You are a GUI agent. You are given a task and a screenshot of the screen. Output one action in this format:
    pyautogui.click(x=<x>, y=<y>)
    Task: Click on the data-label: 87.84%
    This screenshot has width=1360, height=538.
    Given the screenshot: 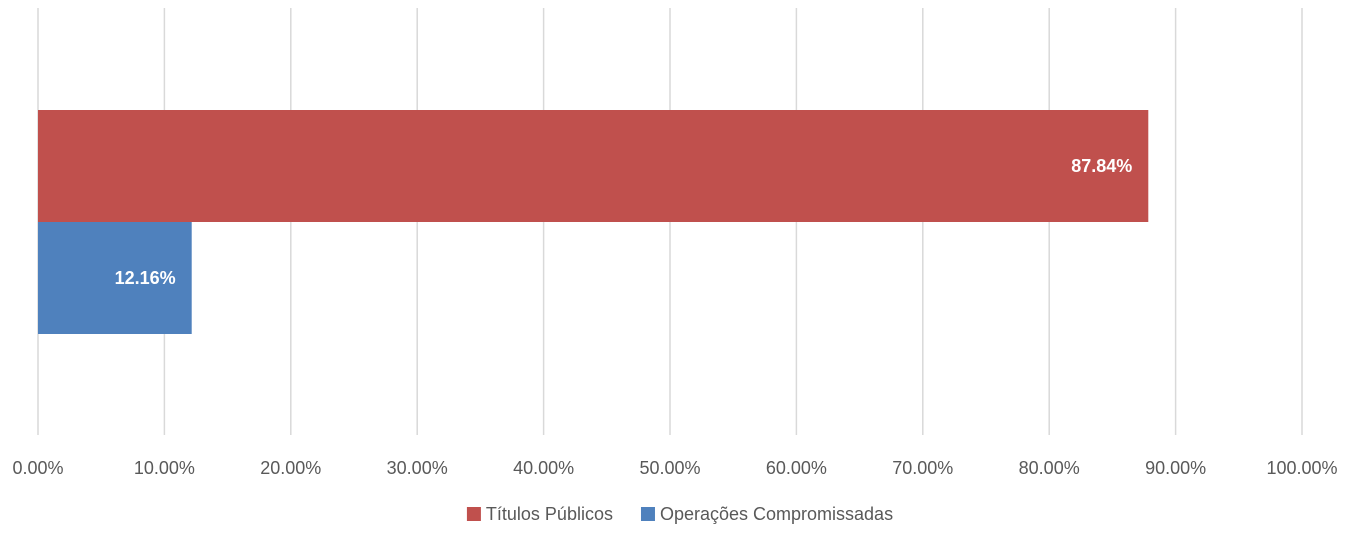 What is the action you would take?
    pyautogui.click(x=1101, y=166)
    